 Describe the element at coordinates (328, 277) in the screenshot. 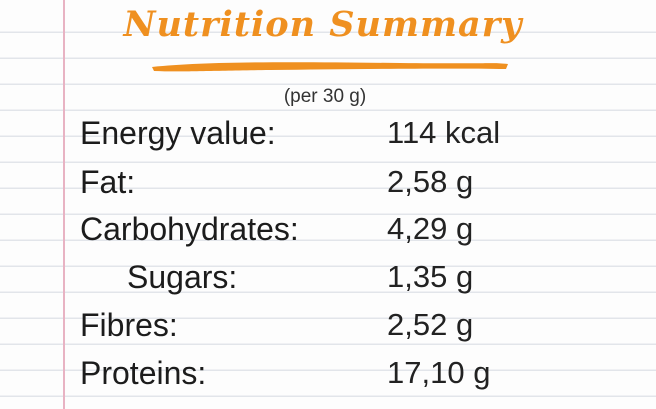

I see `nutrient-row: Sugars: 1,35 g` at that location.